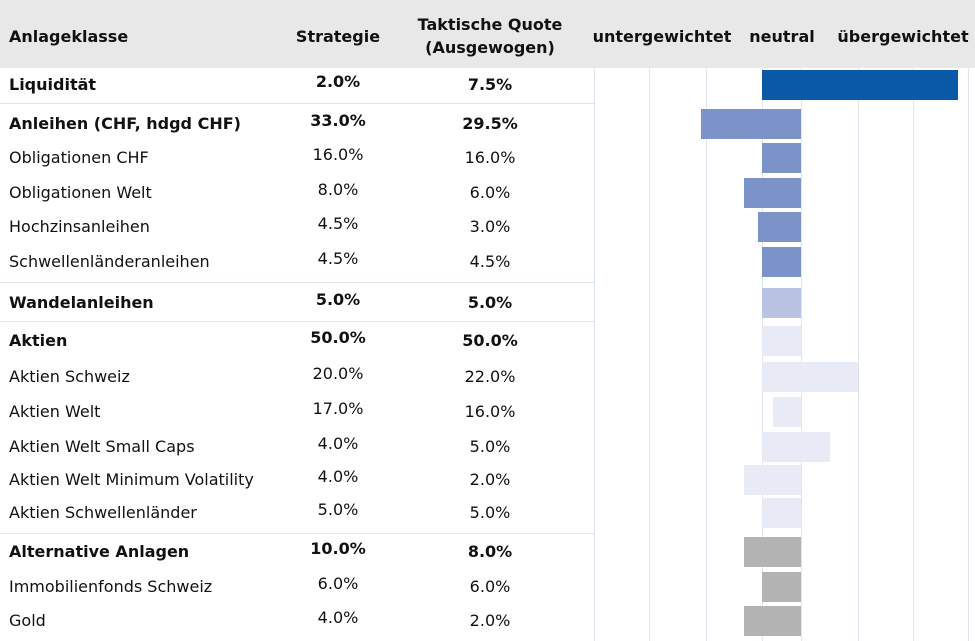 The height and width of the screenshot is (641, 975). What do you see at coordinates (338, 583) in the screenshot?
I see `strategy: 6.0%` at bounding box center [338, 583].